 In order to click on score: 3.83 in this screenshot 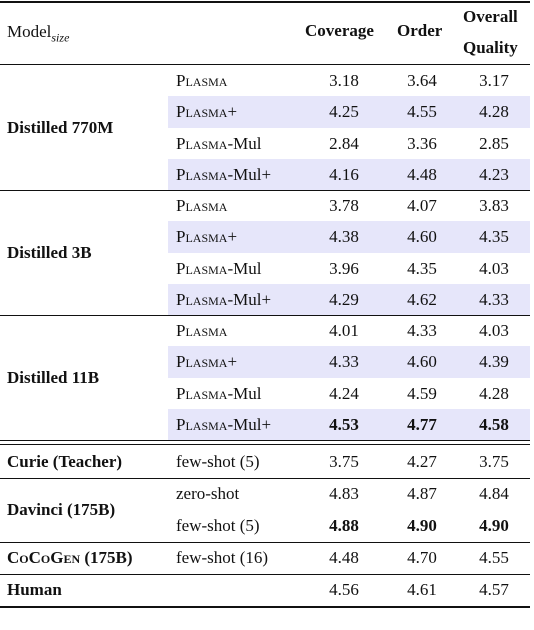, I will do `click(494, 205)`.